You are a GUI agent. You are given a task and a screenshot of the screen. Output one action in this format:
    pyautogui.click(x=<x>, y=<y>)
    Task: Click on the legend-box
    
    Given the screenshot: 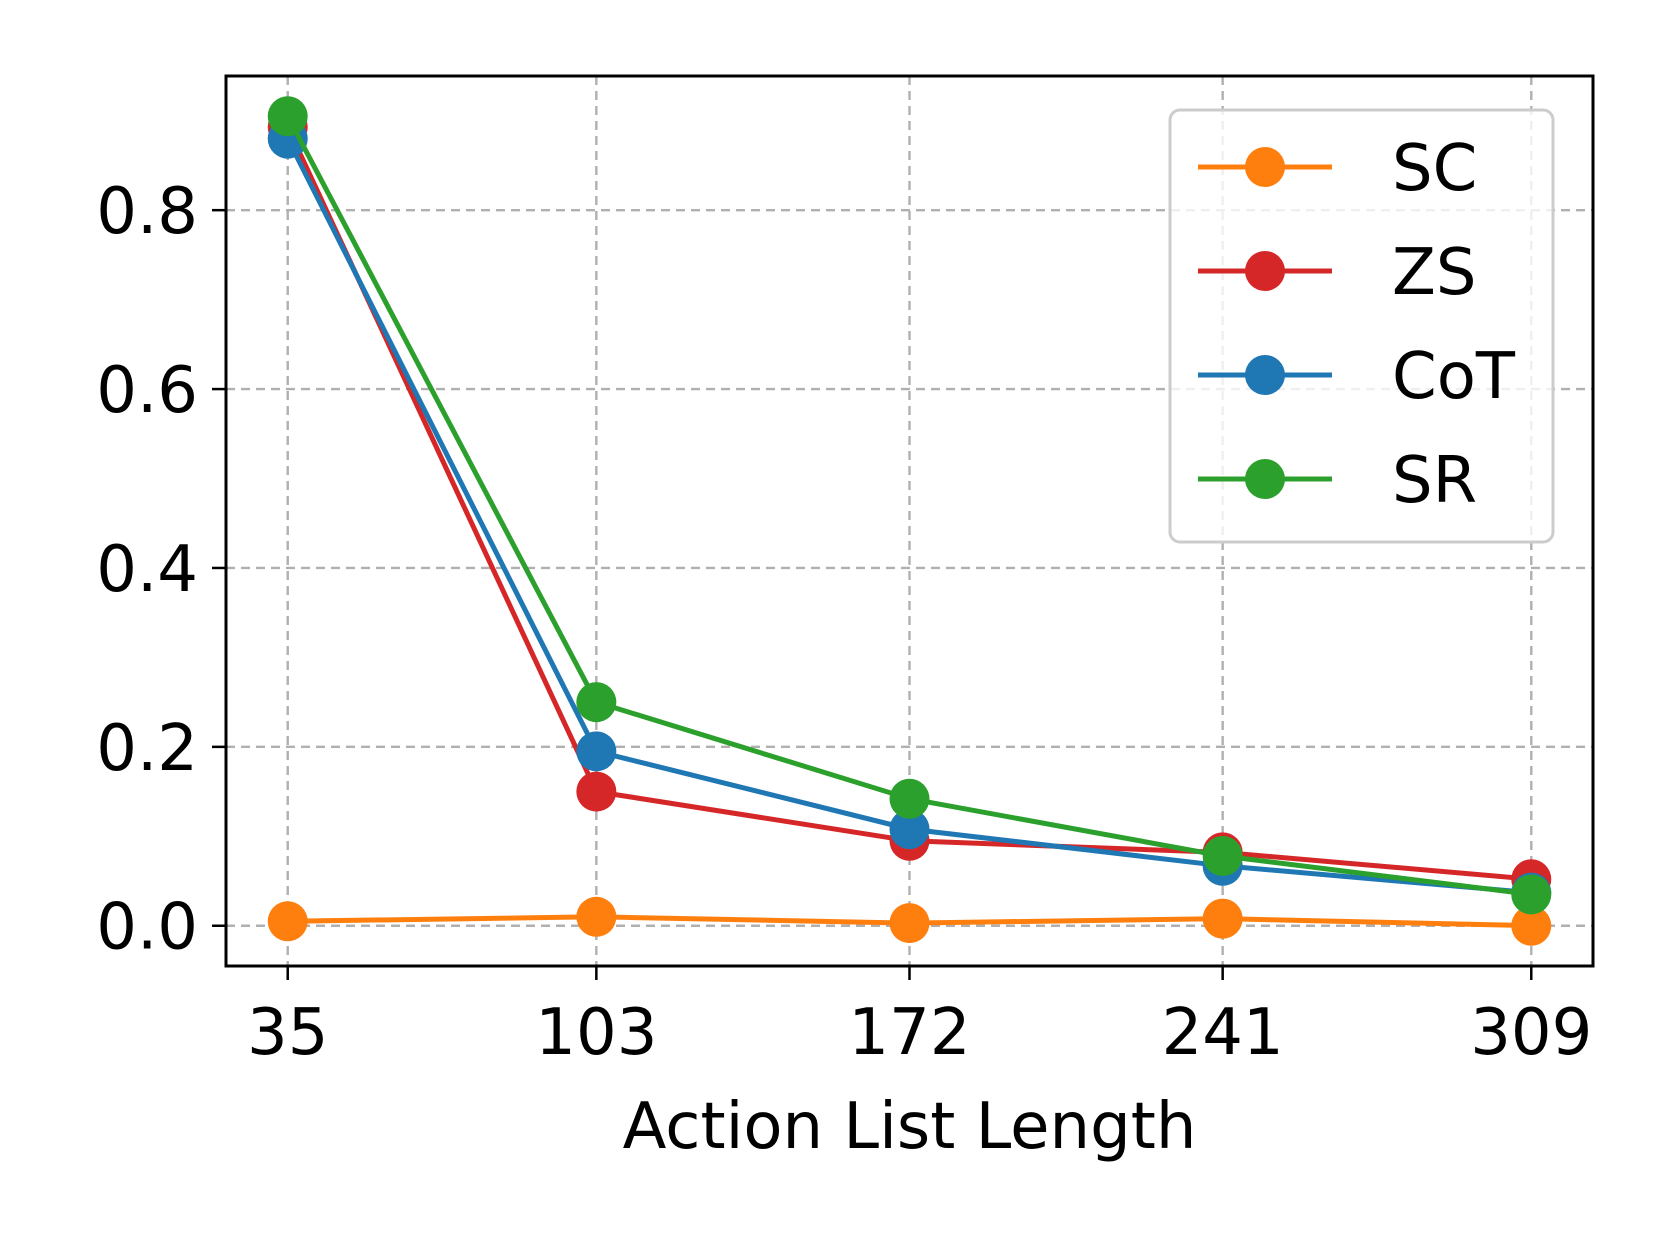 What is the action you would take?
    pyautogui.click(x=1361, y=326)
    